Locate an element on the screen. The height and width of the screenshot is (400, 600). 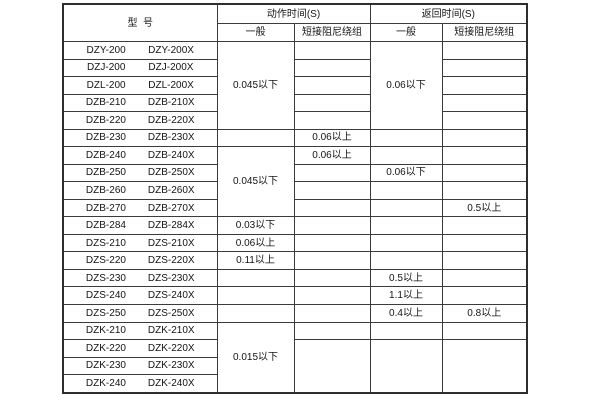
table-row: DZS-220 DZS-220X 0.11以上 is located at coordinates (295, 260).